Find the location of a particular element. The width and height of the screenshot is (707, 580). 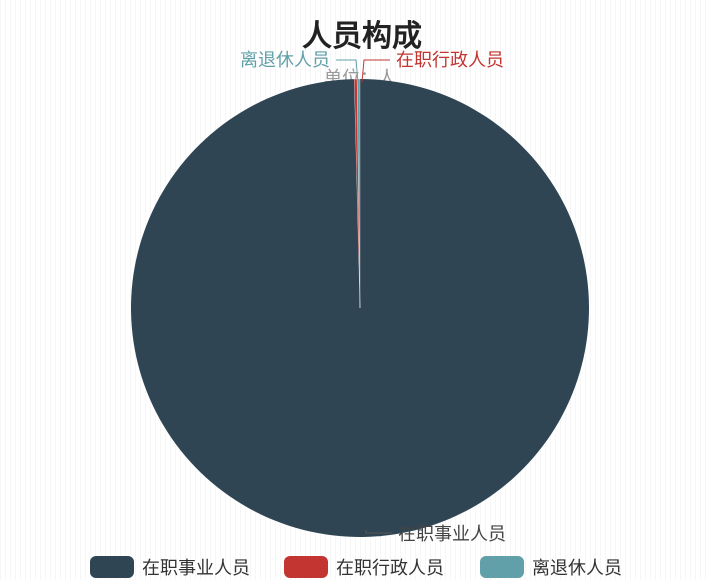

slice-label-1: 在职事业人员 is located at coordinates (452, 534).